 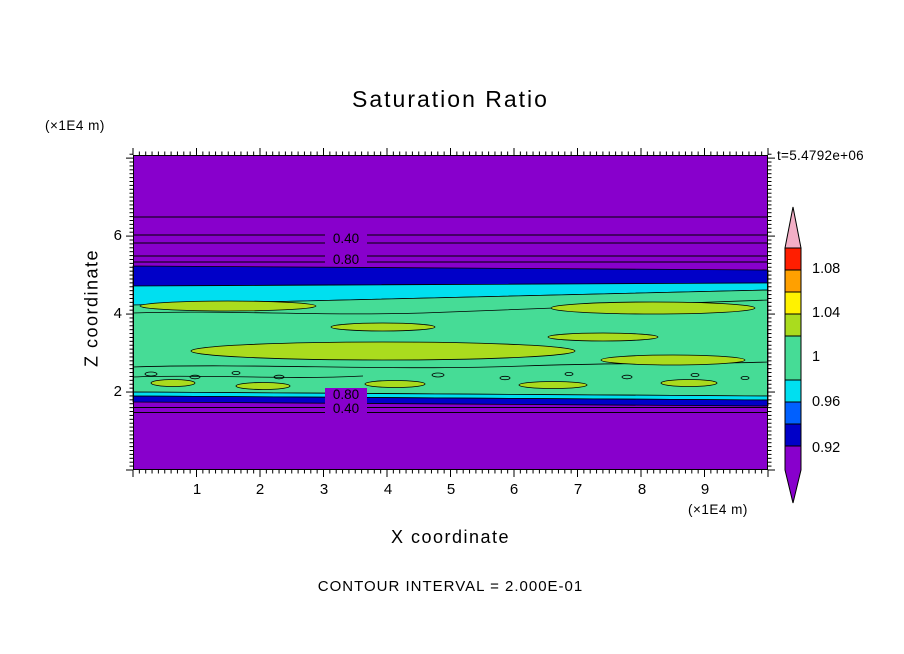 I want to click on time-label: t=5.4792e+06, so click(x=820, y=155).